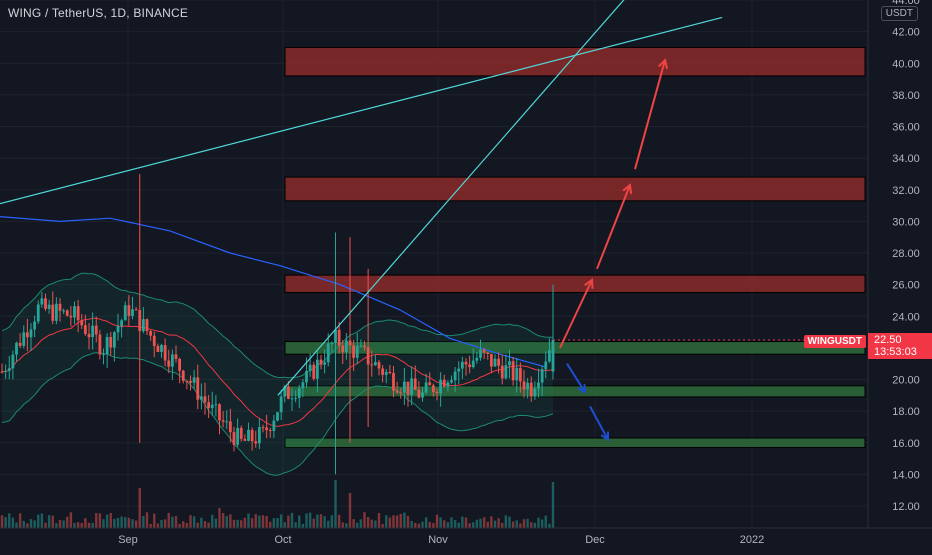 Image resolution: width=932 pixels, height=555 pixels. What do you see at coordinates (906, 191) in the screenshot?
I see `price-tick-label: 32.00` at bounding box center [906, 191].